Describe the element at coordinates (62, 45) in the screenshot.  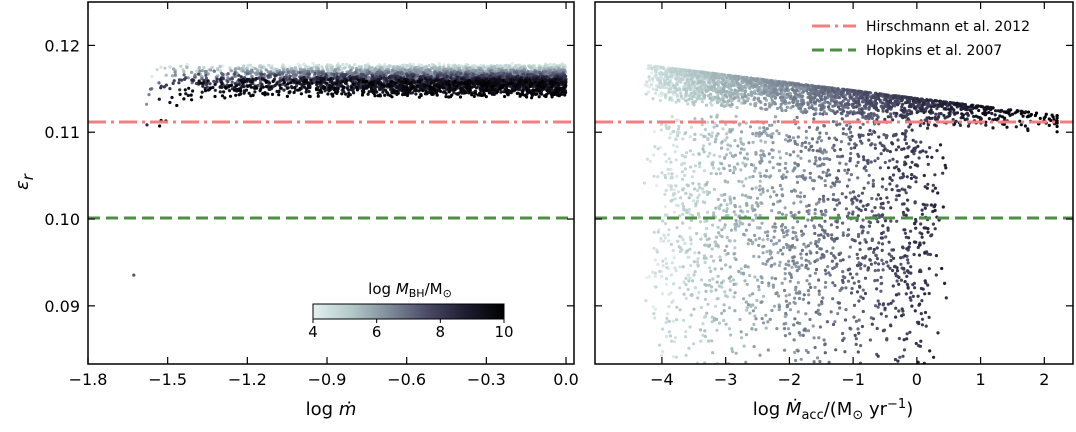
I see `left-y-tick-label: 0.12` at that location.